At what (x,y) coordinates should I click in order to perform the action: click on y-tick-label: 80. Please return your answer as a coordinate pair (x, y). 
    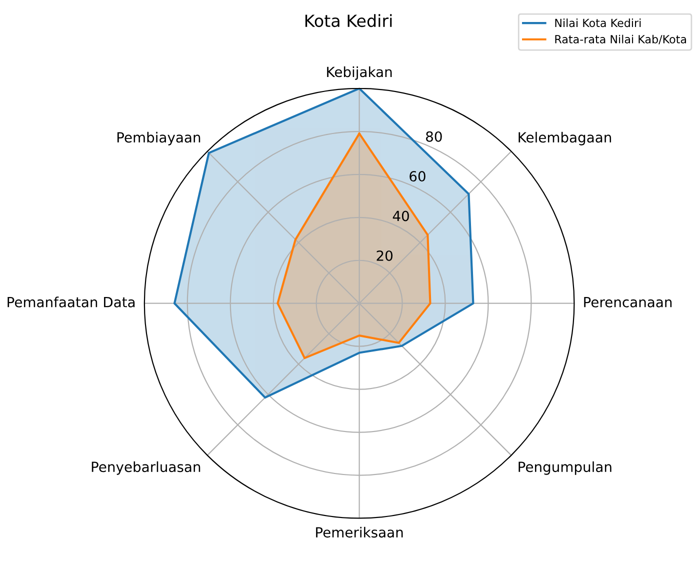
    Looking at the image, I should click on (434, 136).